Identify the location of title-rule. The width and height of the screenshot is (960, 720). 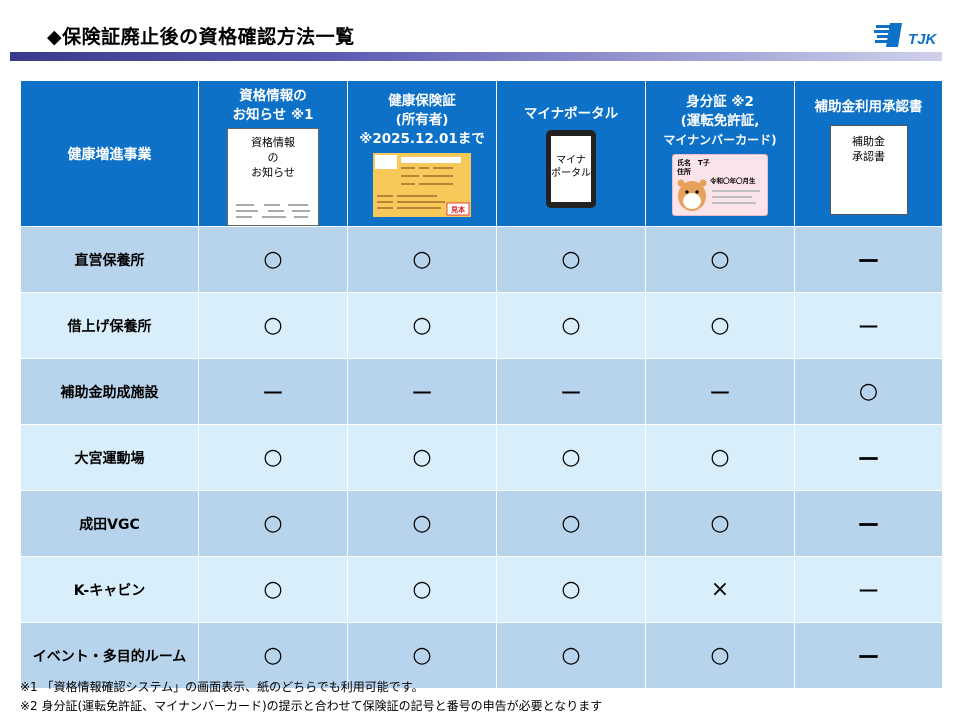
(476, 56).